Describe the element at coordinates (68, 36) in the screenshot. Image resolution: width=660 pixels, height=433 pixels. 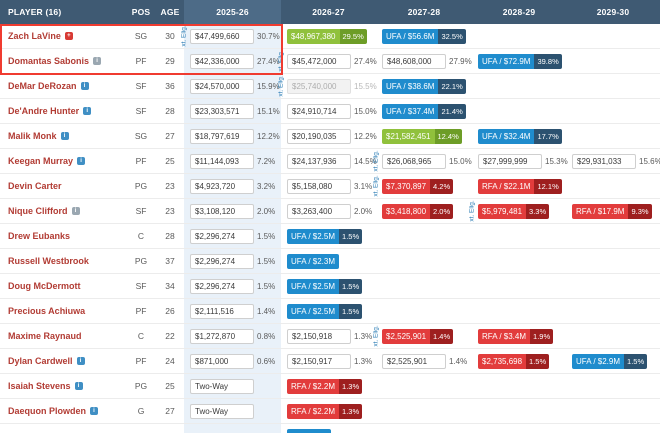
I see `injury-icon: +` at that location.